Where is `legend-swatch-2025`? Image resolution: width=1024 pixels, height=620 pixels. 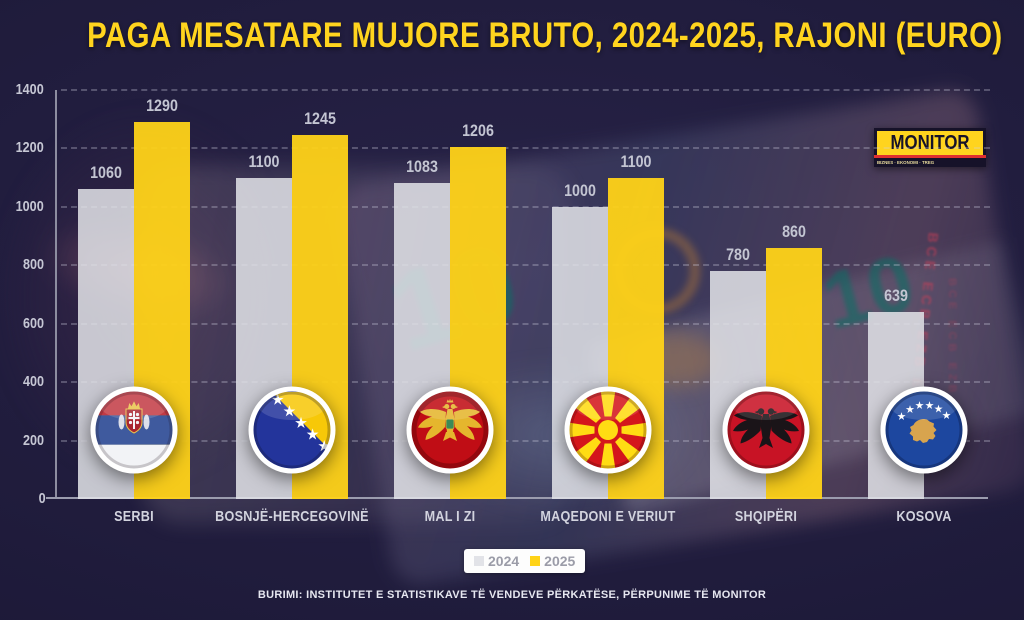 legend-swatch-2025 is located at coordinates (535, 561).